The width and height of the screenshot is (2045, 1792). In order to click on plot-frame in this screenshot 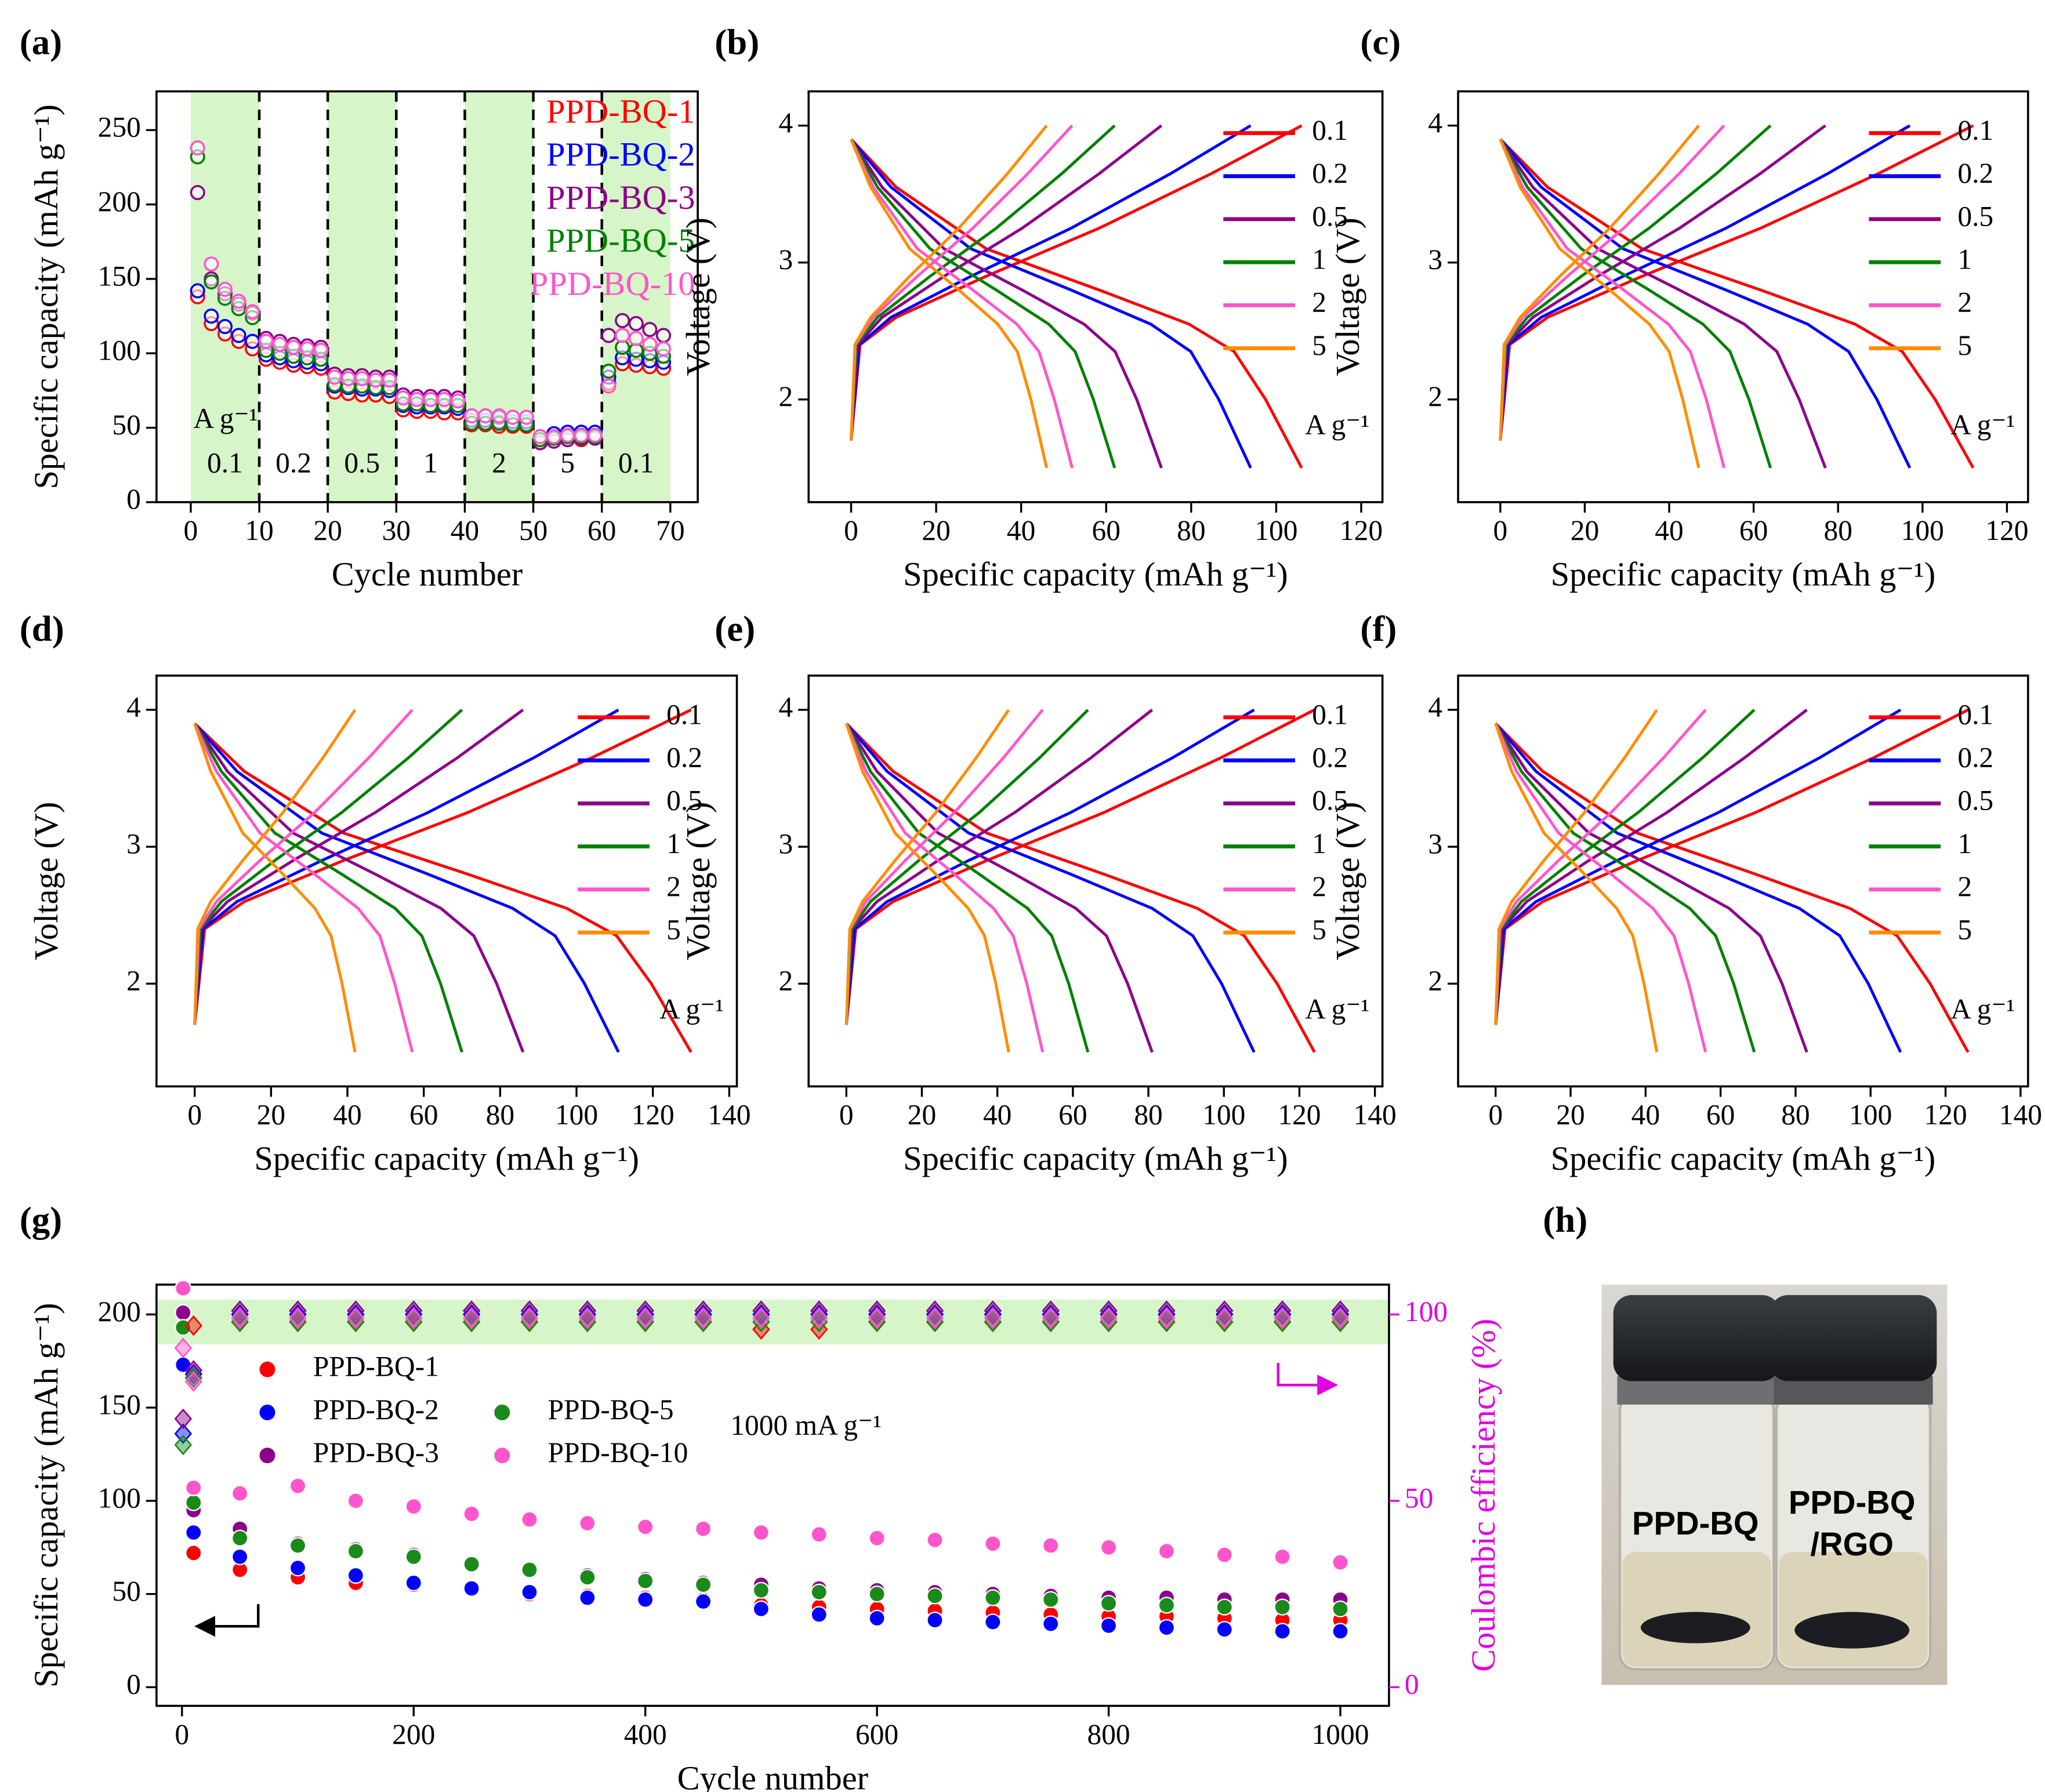, I will do `click(427, 296)`.